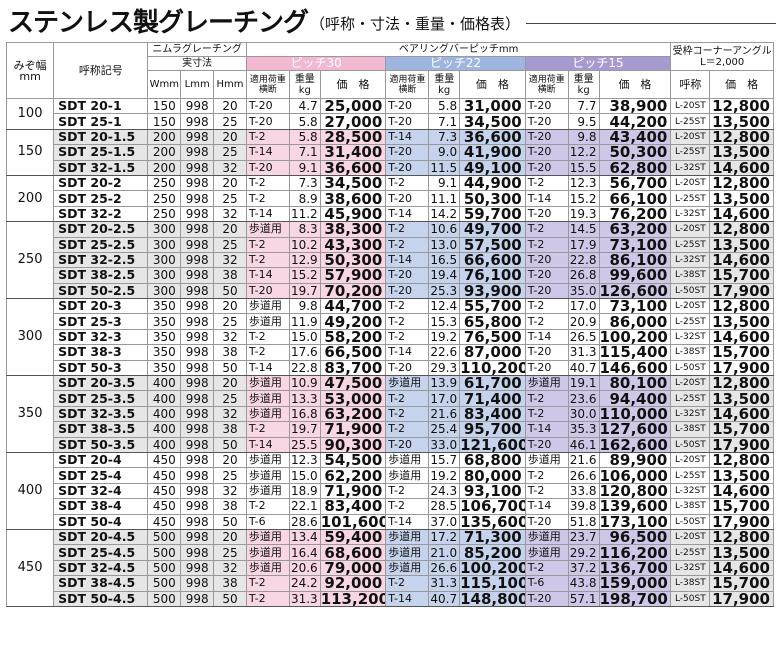 The width and height of the screenshot is (780, 664). Describe the element at coordinates (164, 214) in the screenshot. I see `width-mm: 250` at that location.